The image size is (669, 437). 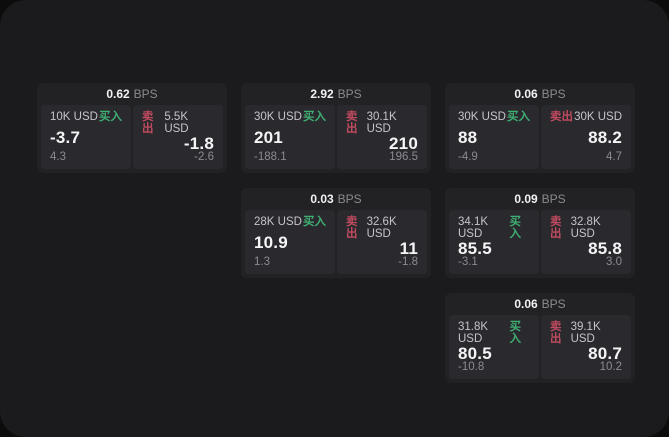 I want to click on sell-notional: 32.6K USD, so click(x=381, y=228).